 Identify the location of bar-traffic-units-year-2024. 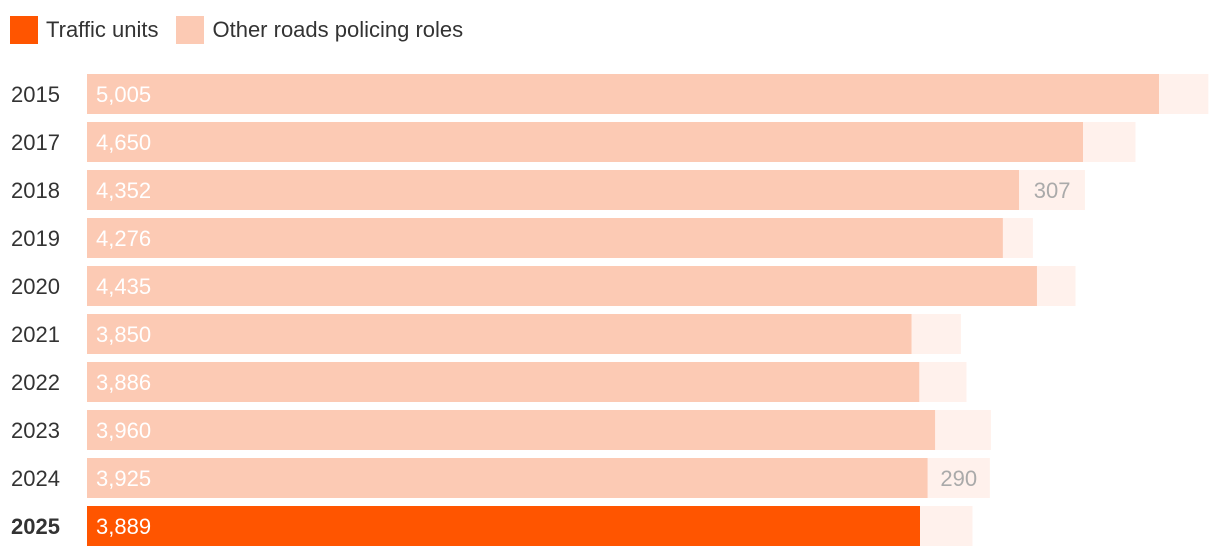
(507, 478).